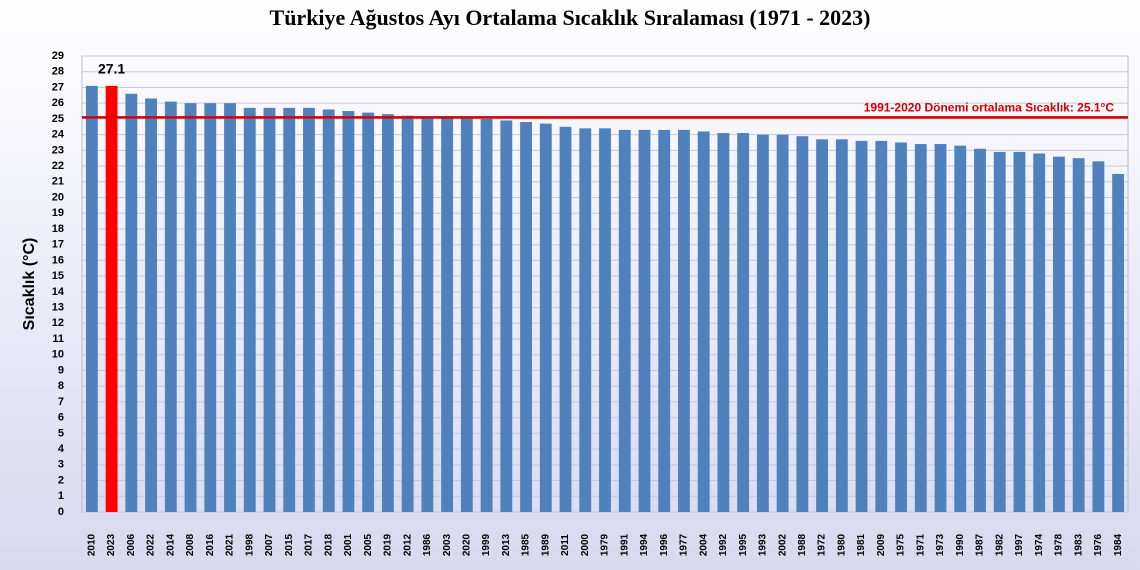 The image size is (1140, 570). I want to click on x-tick-label: 1986, so click(427, 544).